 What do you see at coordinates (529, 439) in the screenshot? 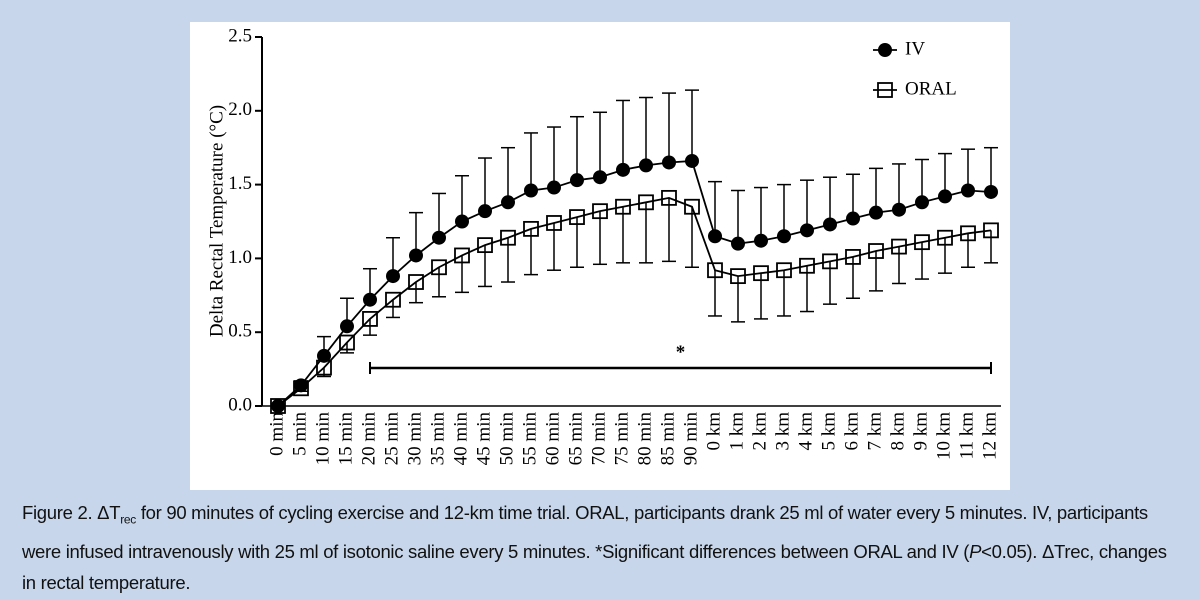
I see `x-tick-label: 55 min` at bounding box center [529, 439].